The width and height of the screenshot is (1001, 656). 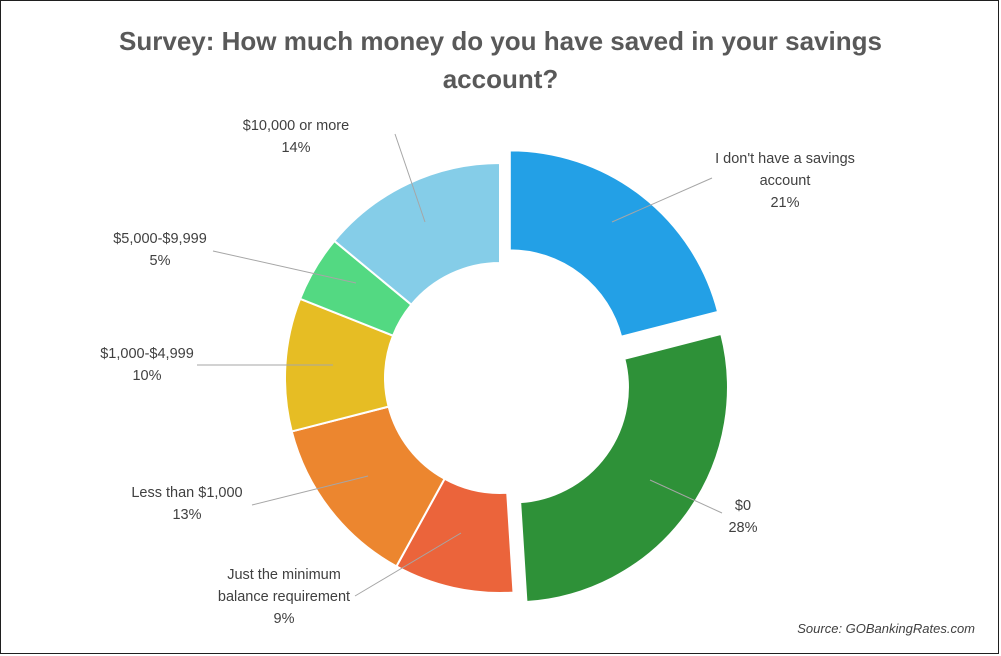 What do you see at coordinates (742, 517) in the screenshot?
I see `slice-label: $0 28%` at bounding box center [742, 517].